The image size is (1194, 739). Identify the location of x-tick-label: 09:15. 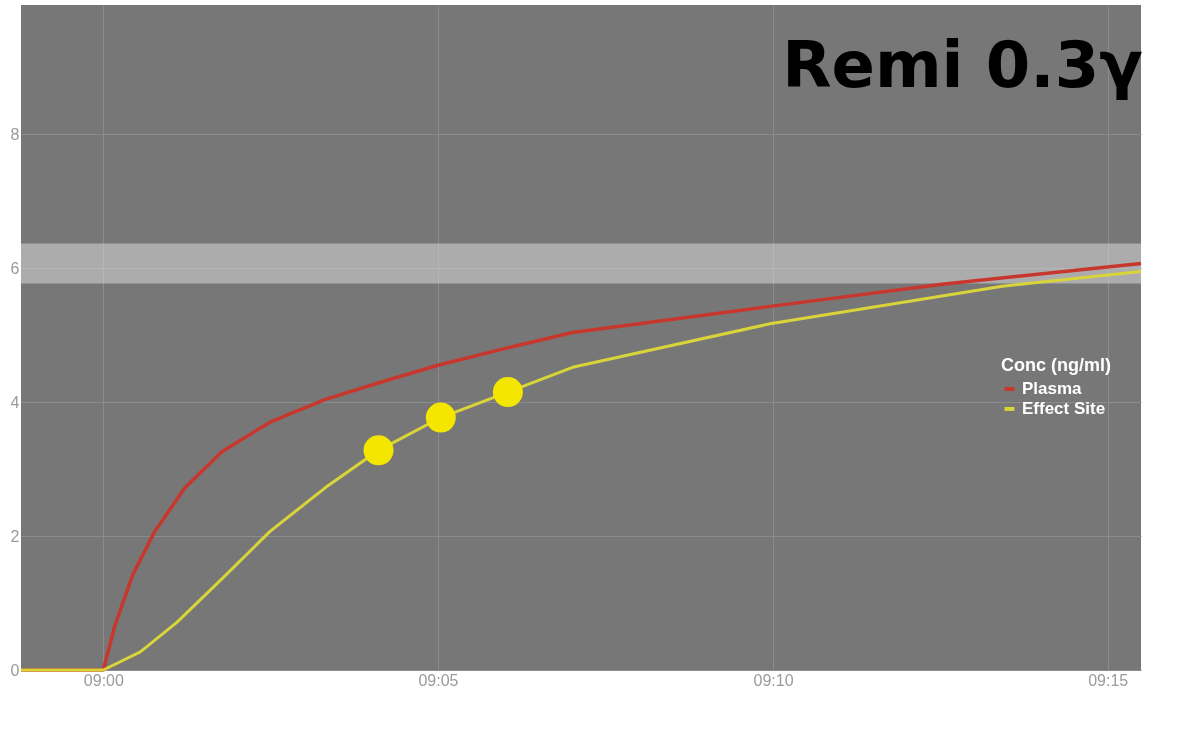
(1108, 680).